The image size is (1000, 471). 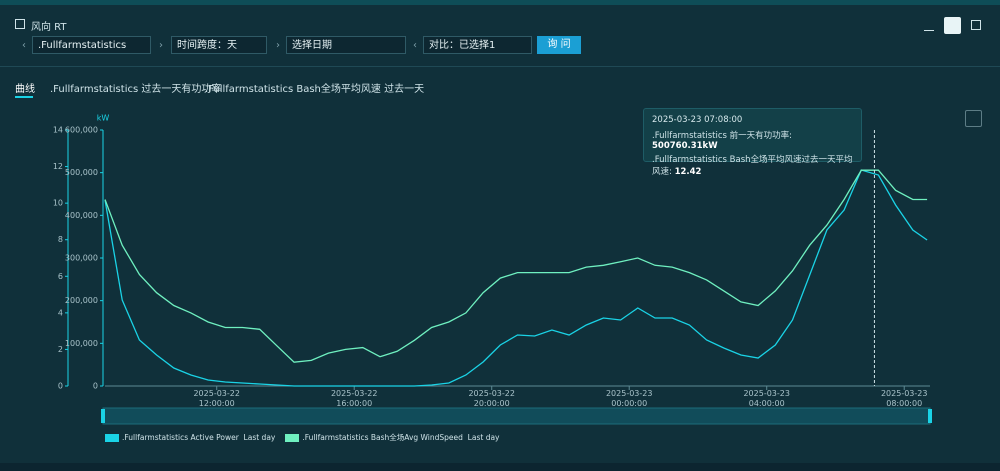 I want to click on y-tick-label: 4, so click(x=60, y=312).